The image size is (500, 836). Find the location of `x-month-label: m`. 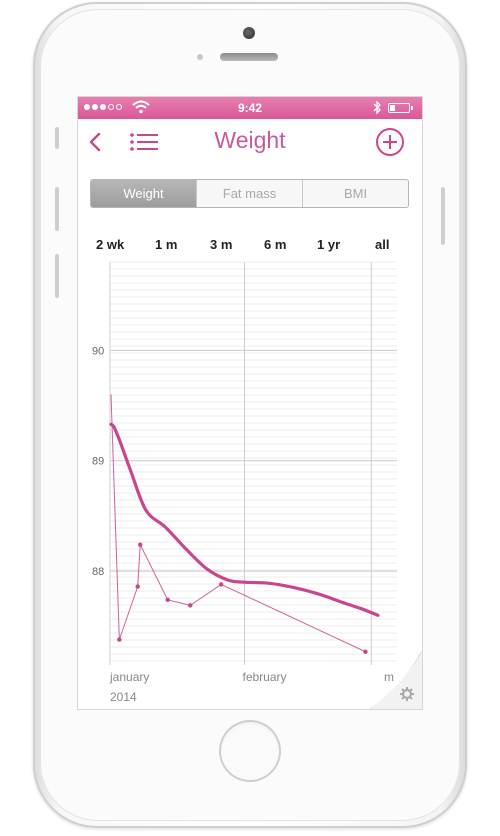

x-month-label: m is located at coordinates (389, 677).